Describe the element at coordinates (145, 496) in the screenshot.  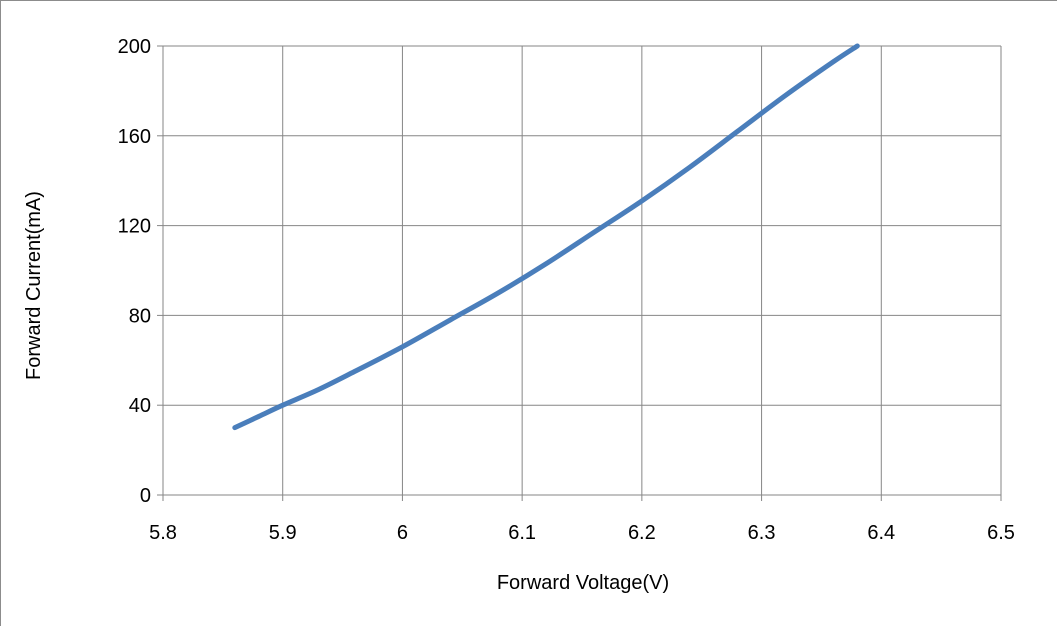
I see `y-tick-label: 0` at that location.